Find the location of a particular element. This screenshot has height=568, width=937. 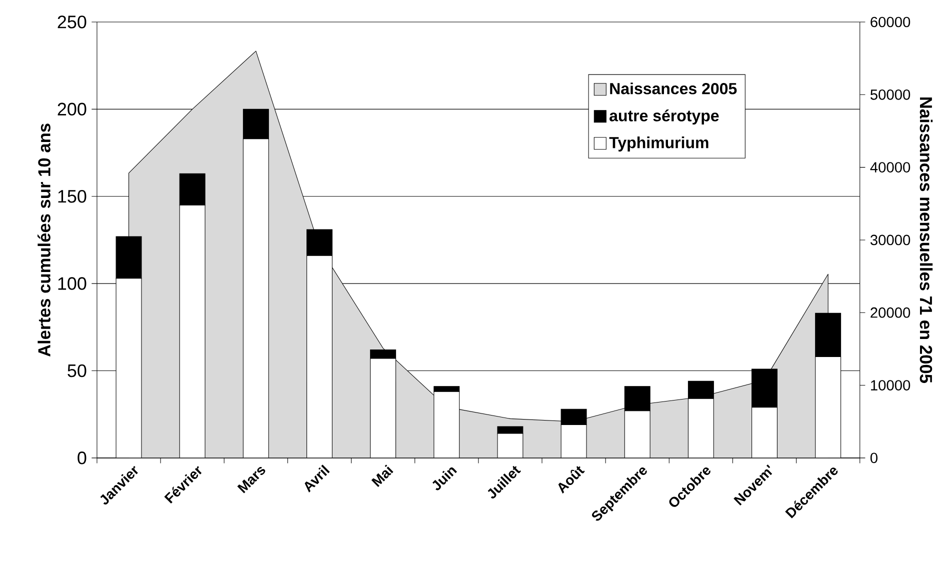

y2-tick-label: 20000 is located at coordinates (890, 312).